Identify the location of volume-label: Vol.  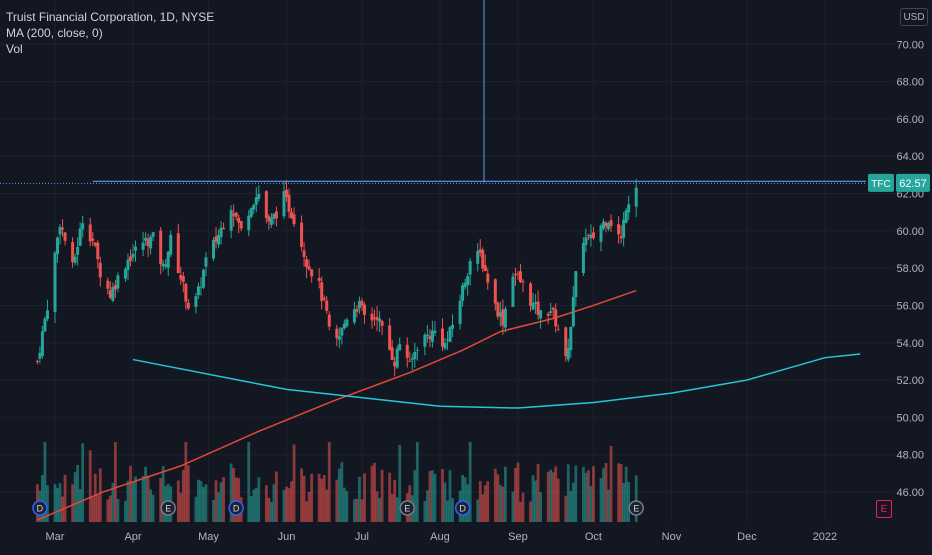
(14, 49).